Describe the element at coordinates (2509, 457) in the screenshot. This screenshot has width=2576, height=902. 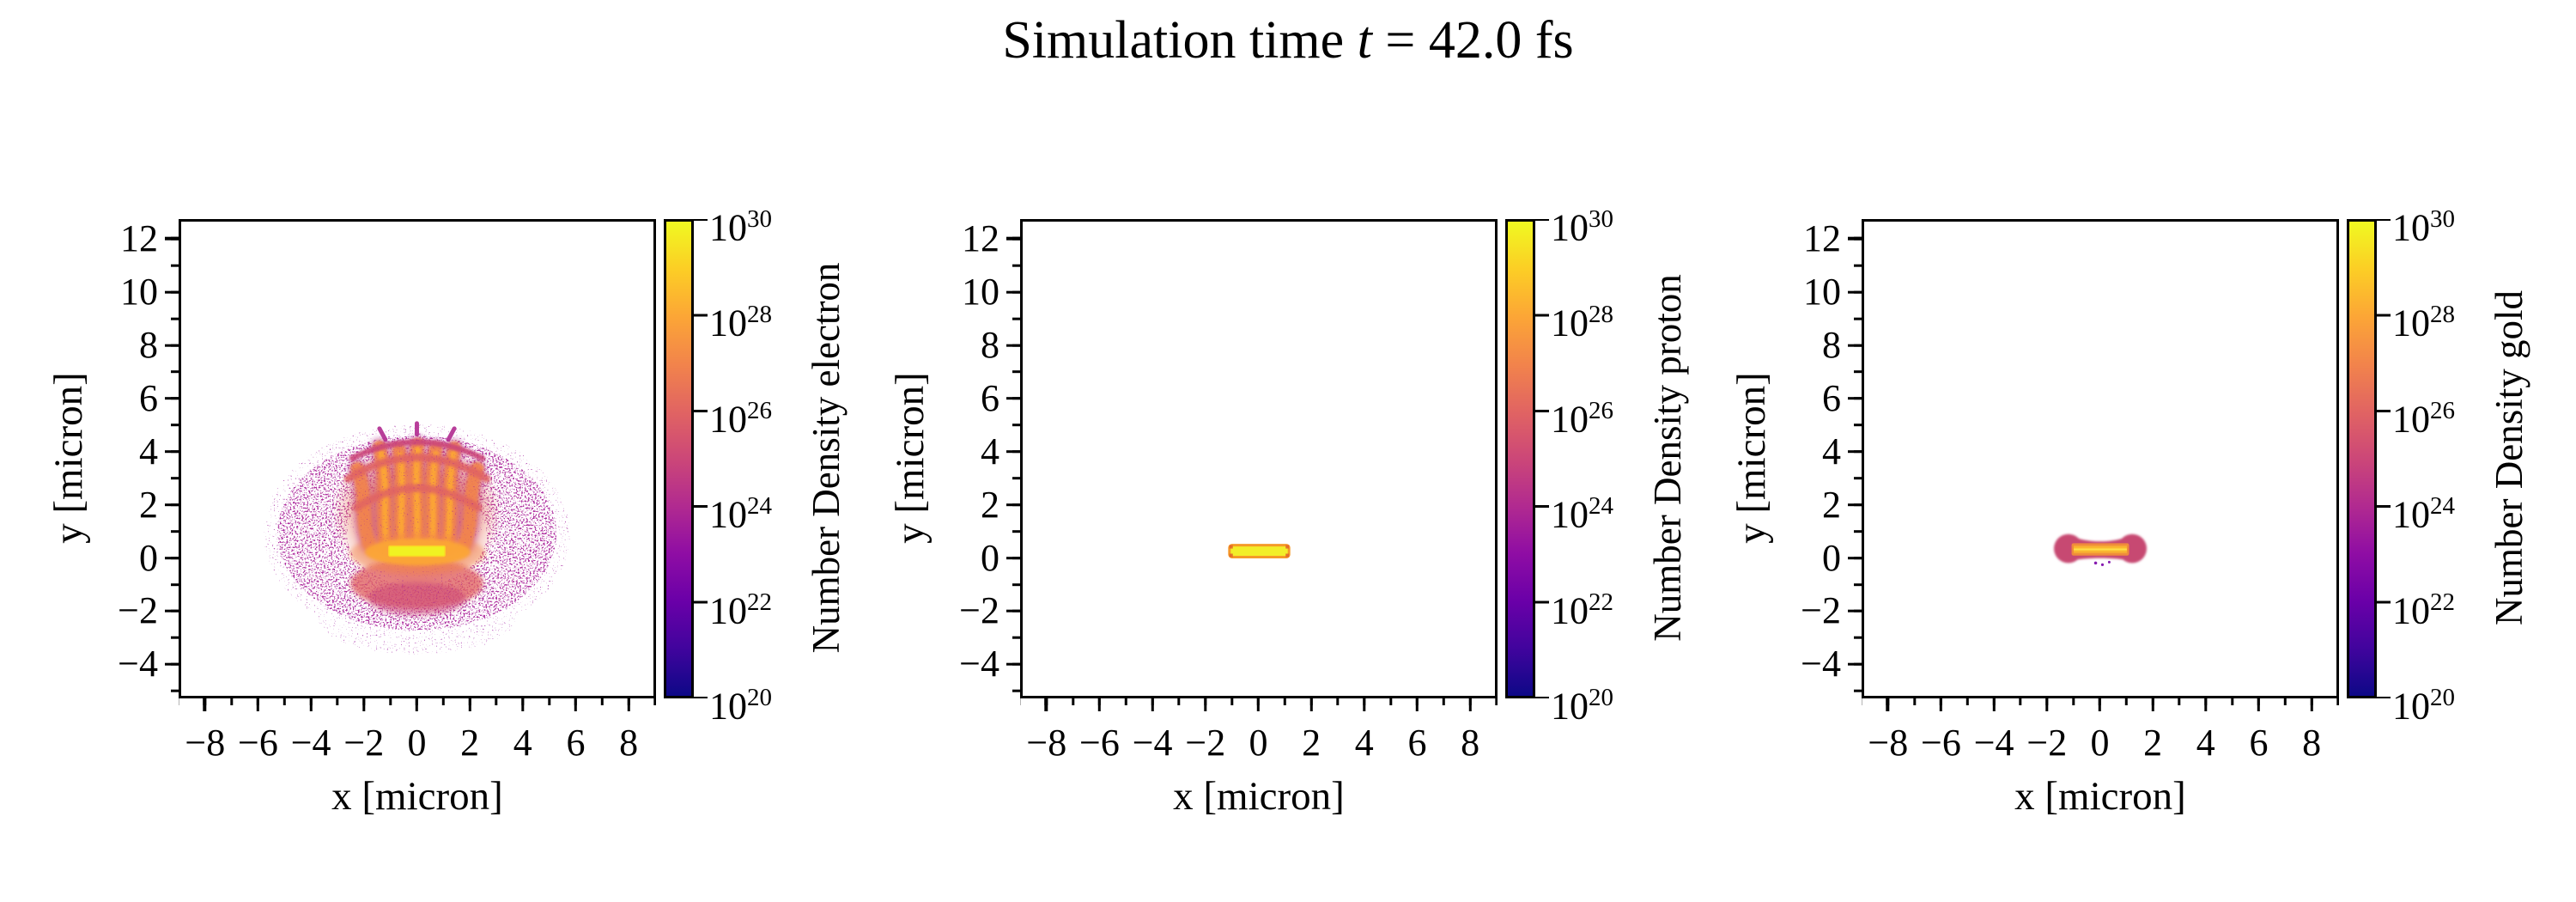
I see `colorbar-label: Number Density gold` at that location.